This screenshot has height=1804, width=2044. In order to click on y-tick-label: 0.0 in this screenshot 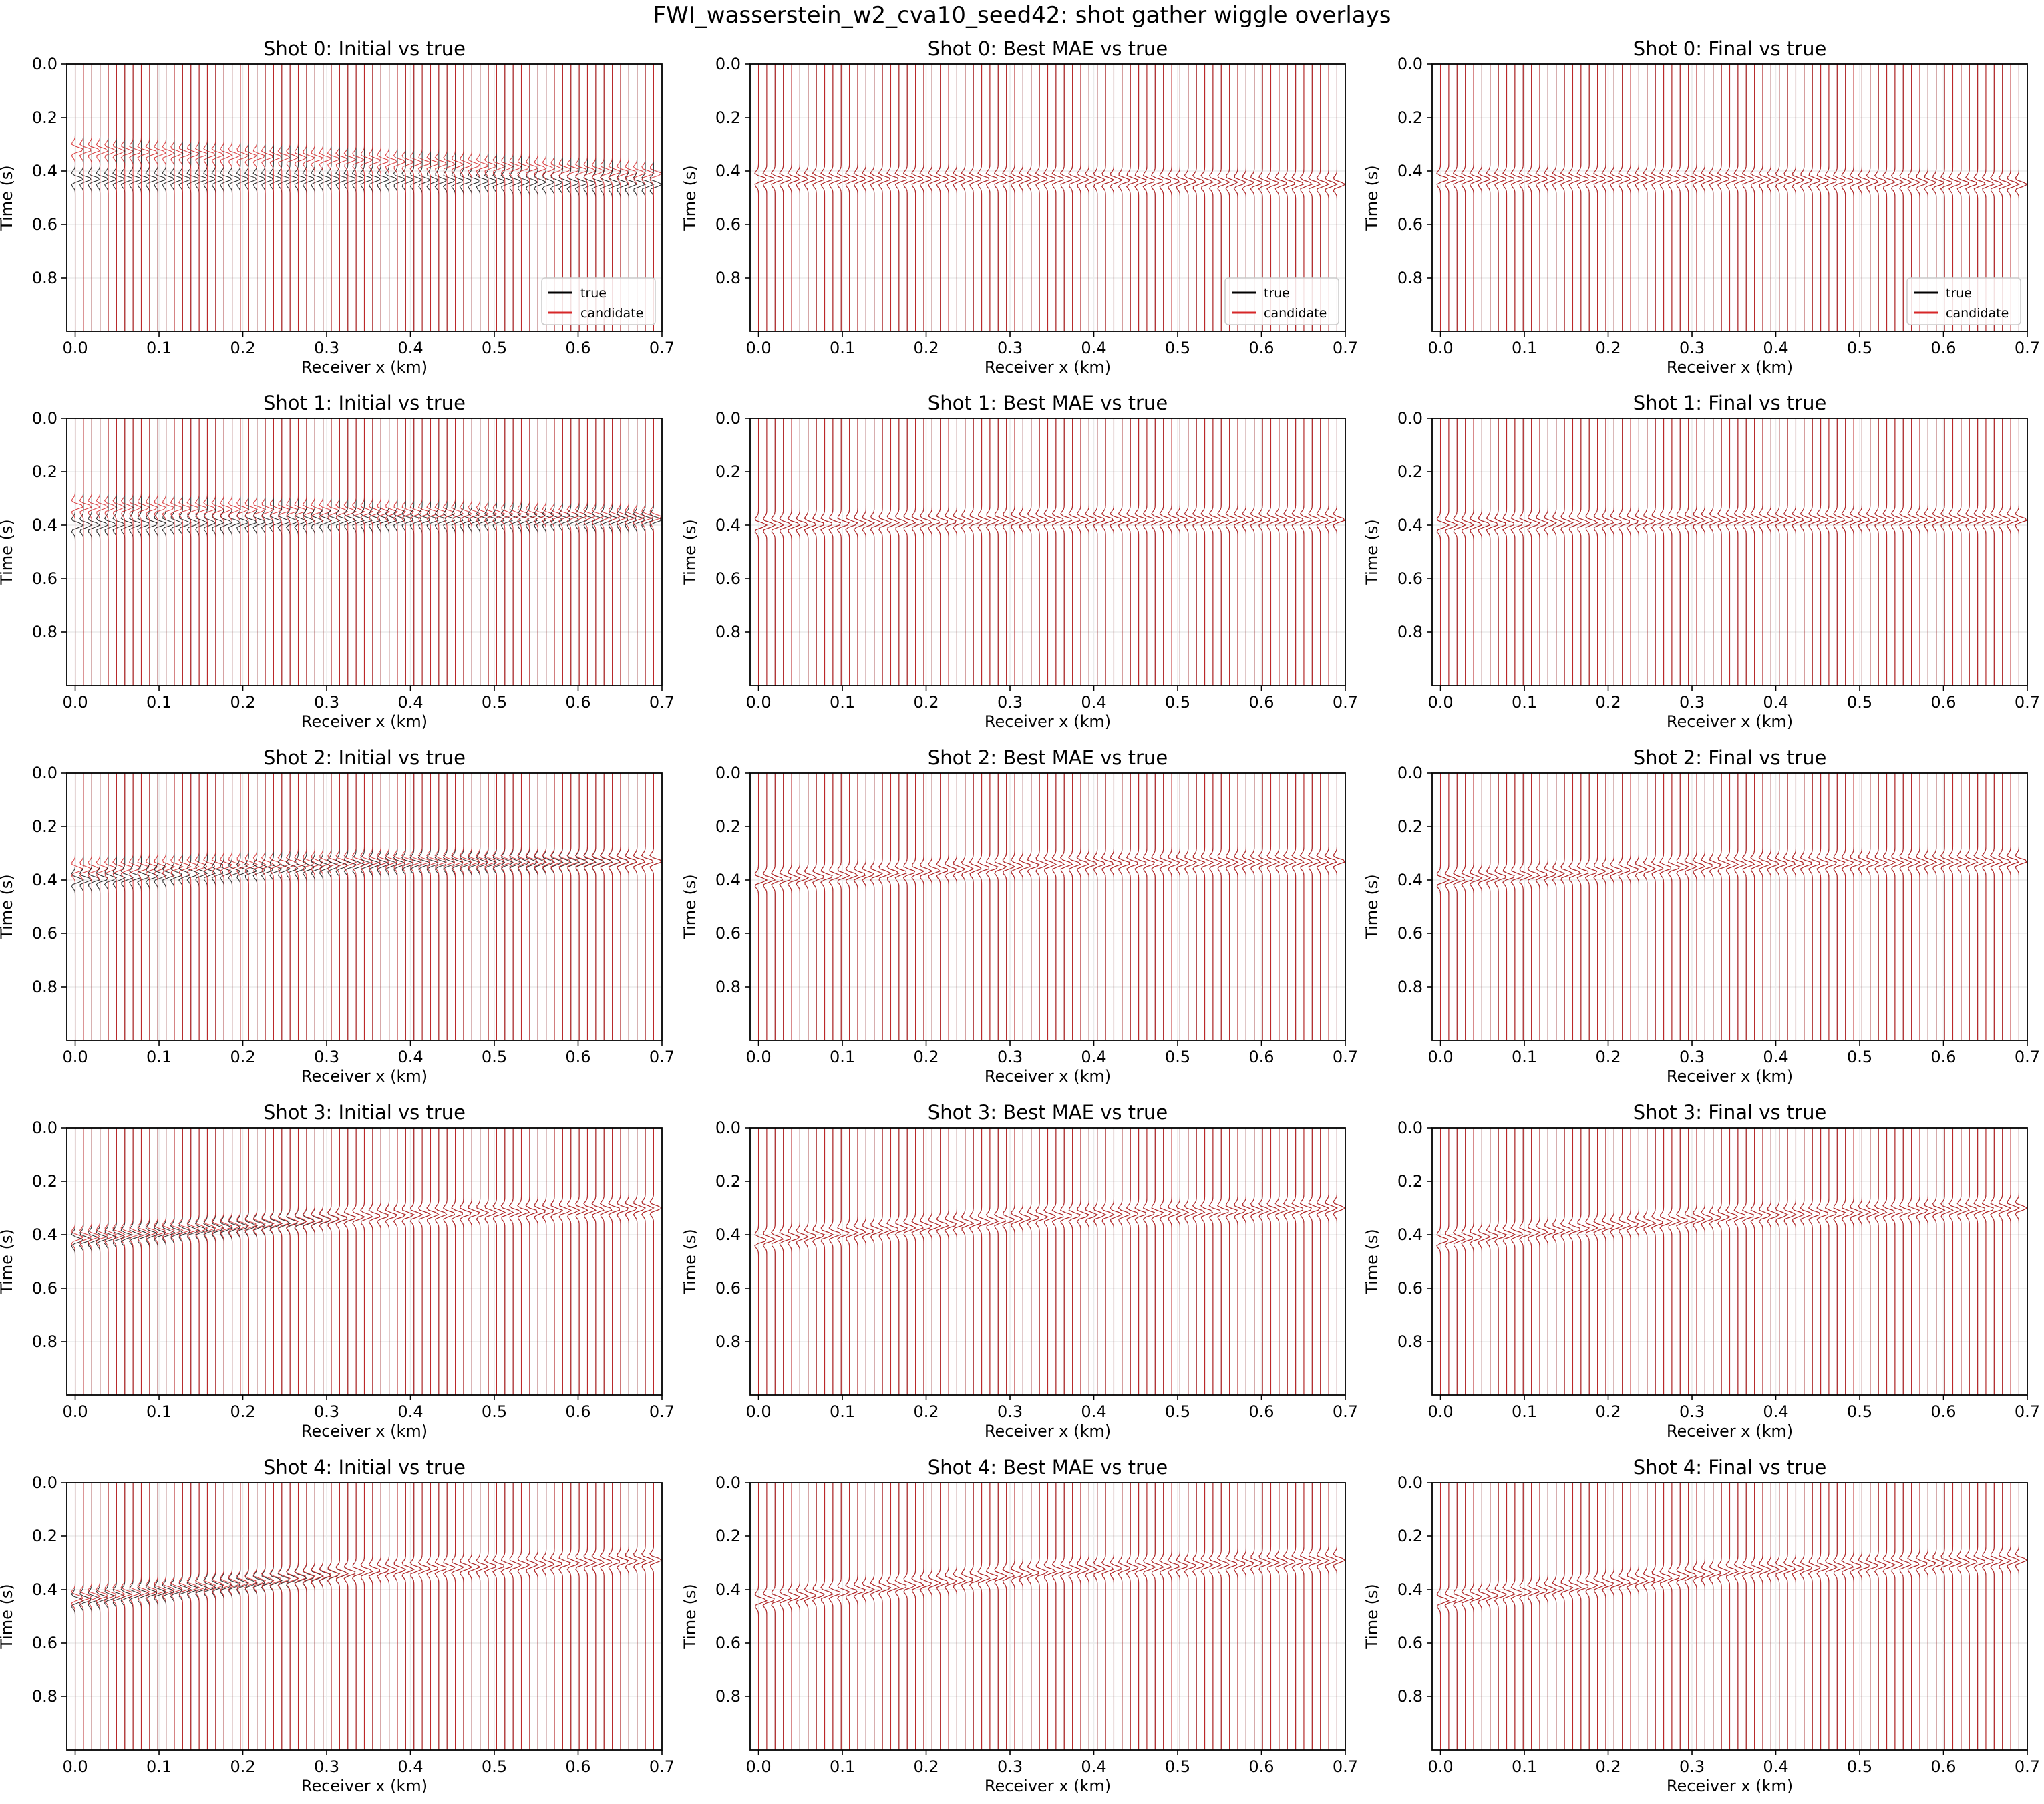, I will do `click(44, 1127)`.